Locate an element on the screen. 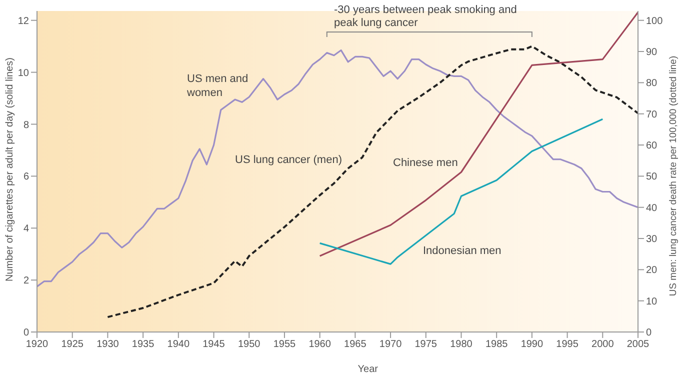 Image resolution: width=685 pixels, height=386 pixels. x-tick-label: 1925 is located at coordinates (72, 344).